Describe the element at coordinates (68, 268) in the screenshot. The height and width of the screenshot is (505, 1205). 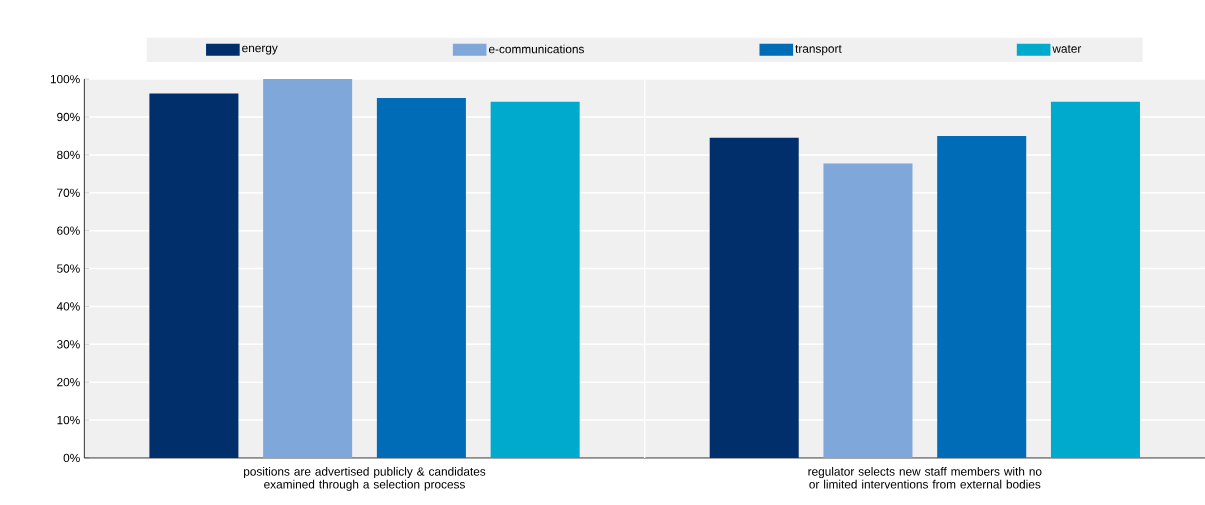
I see `y-tick-label: 50%` at that location.